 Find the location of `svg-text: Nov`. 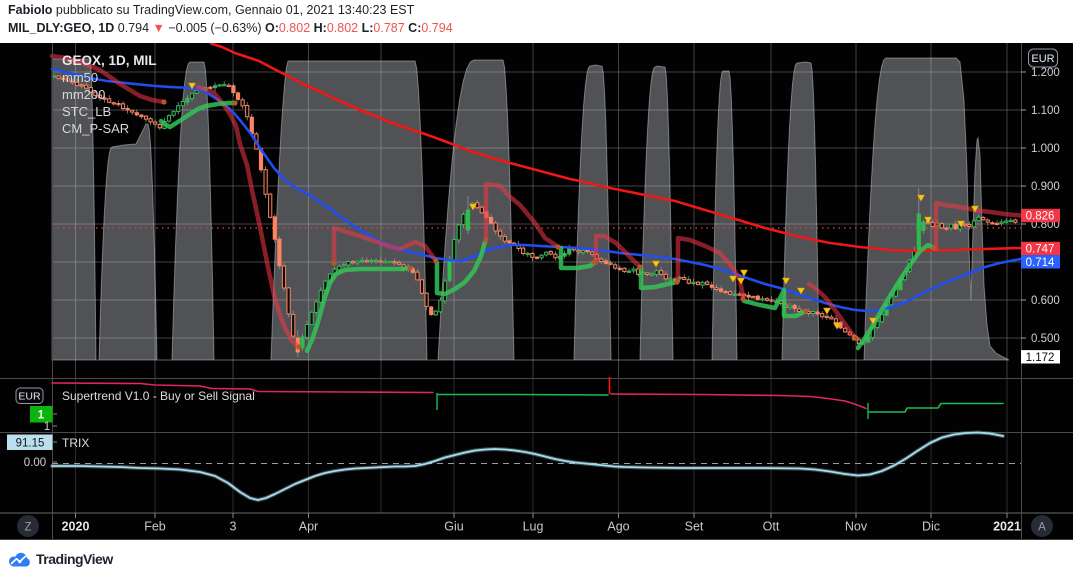

svg-text: Nov is located at coordinates (856, 527).